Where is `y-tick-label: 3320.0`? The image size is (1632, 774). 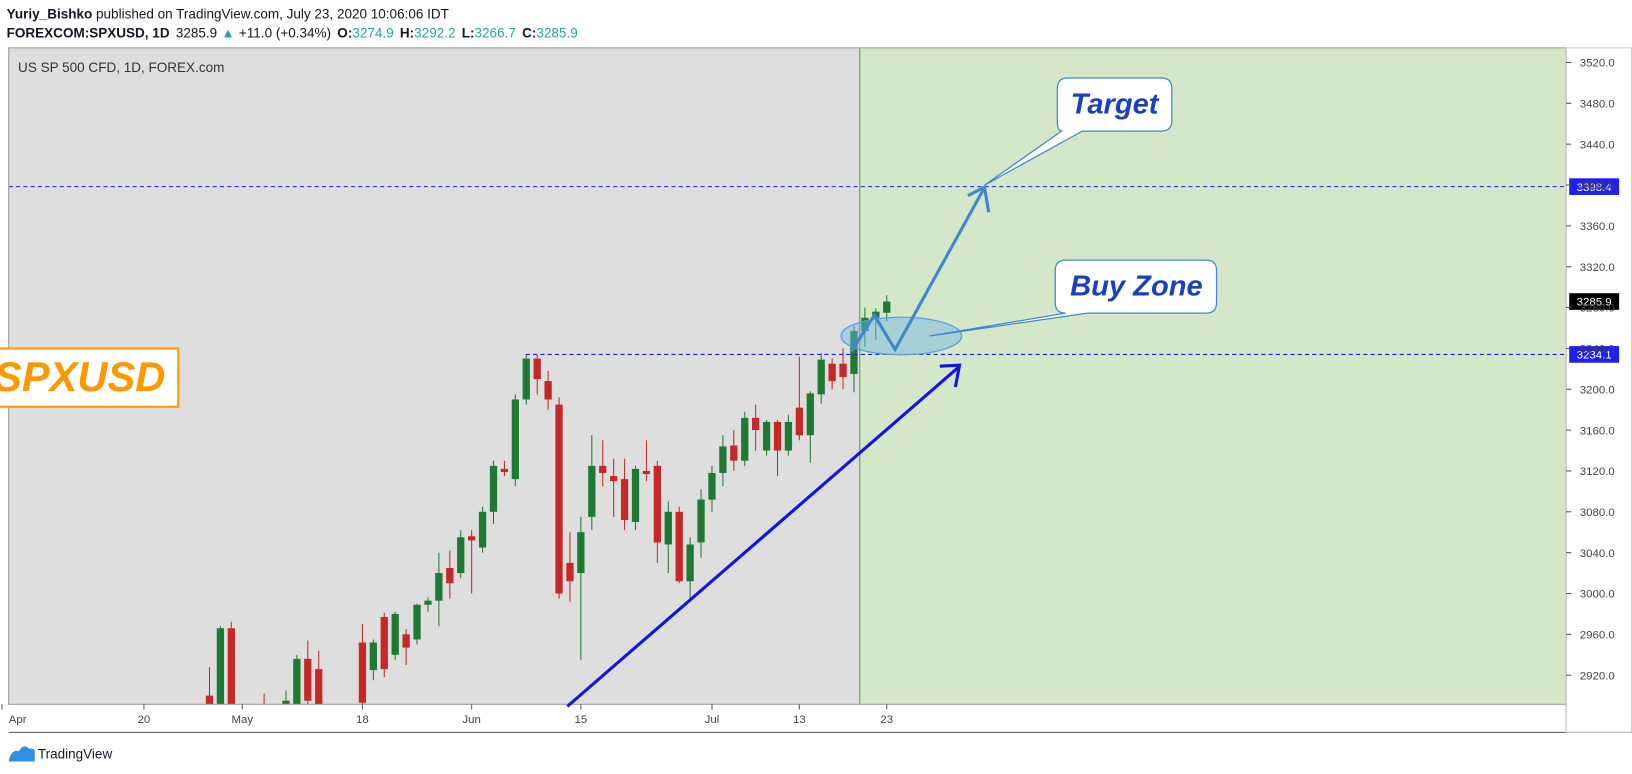
y-tick-label: 3320.0 is located at coordinates (1597, 268).